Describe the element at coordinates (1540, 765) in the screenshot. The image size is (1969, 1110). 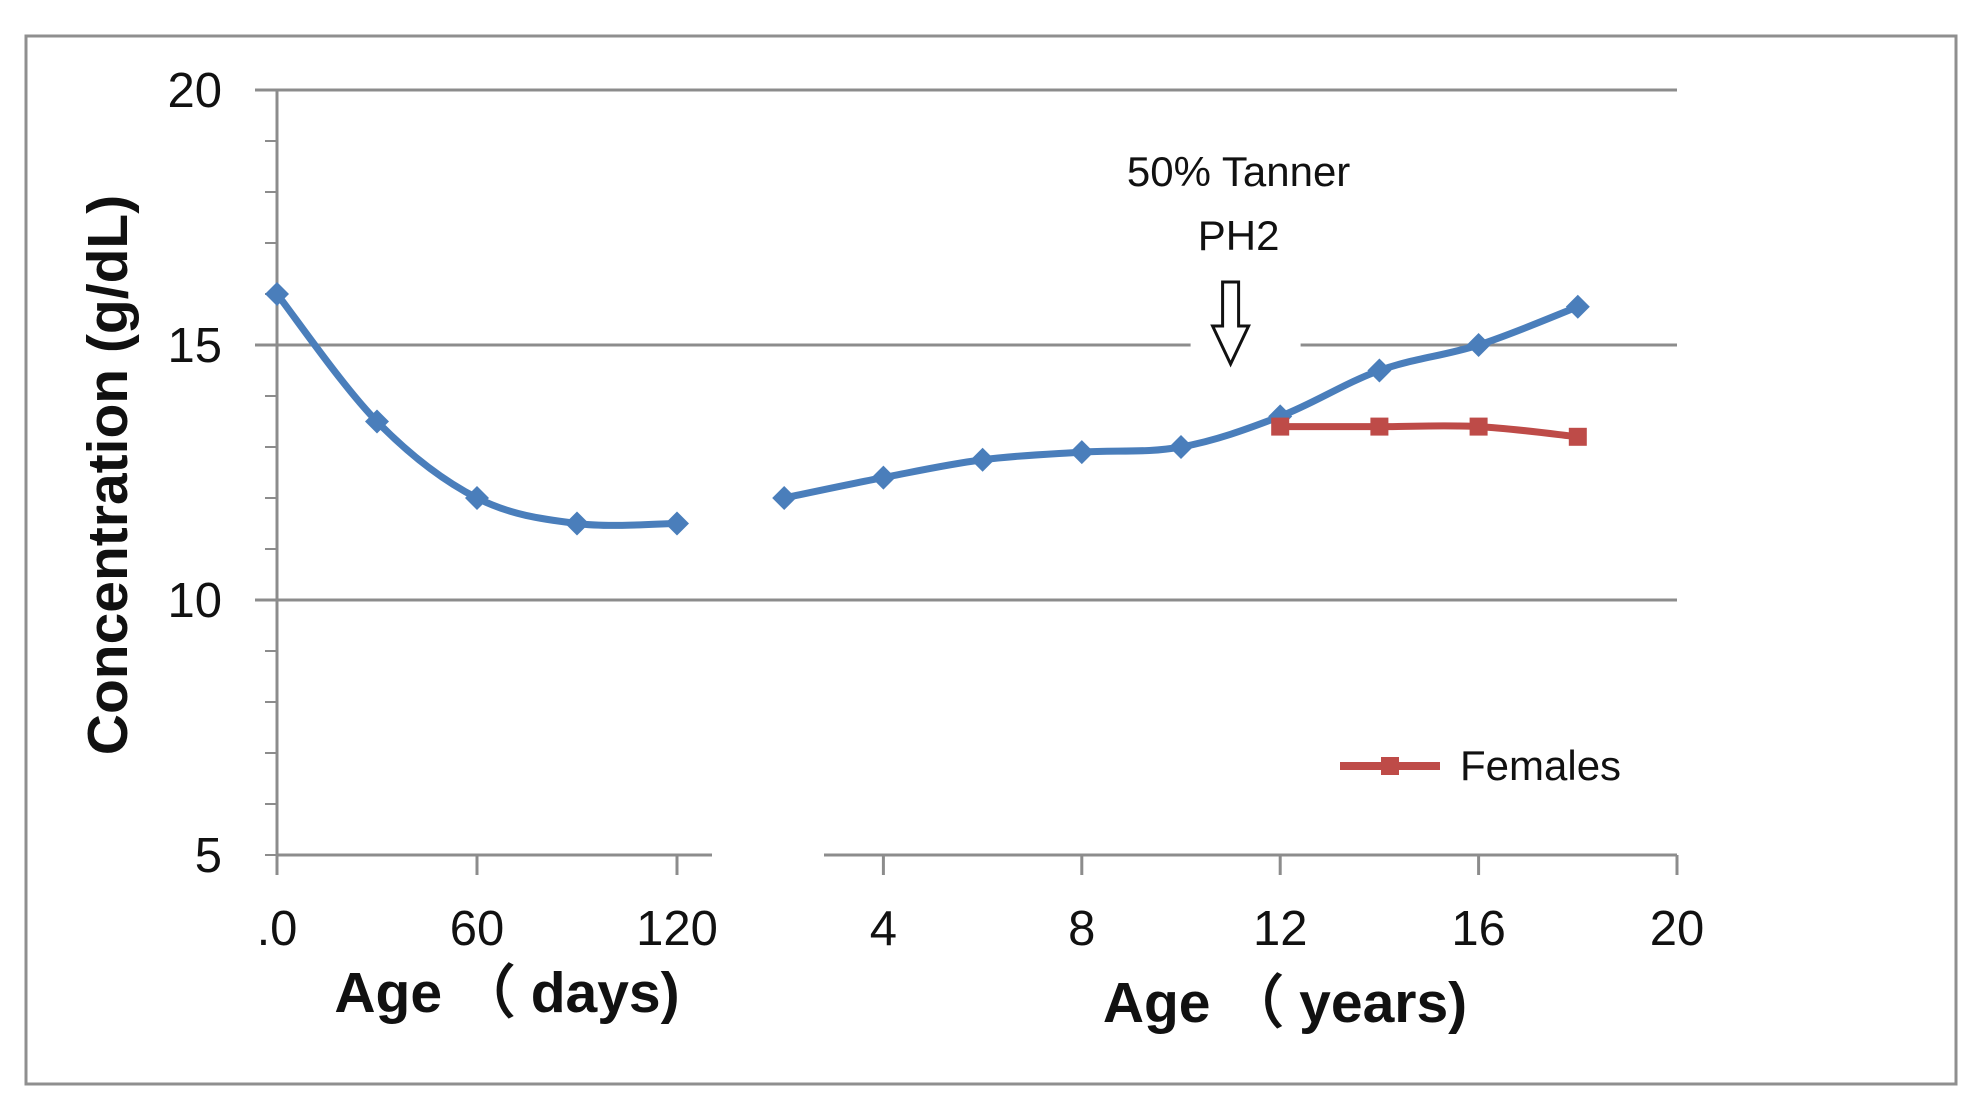
I see `legend-label-females: Females` at that location.